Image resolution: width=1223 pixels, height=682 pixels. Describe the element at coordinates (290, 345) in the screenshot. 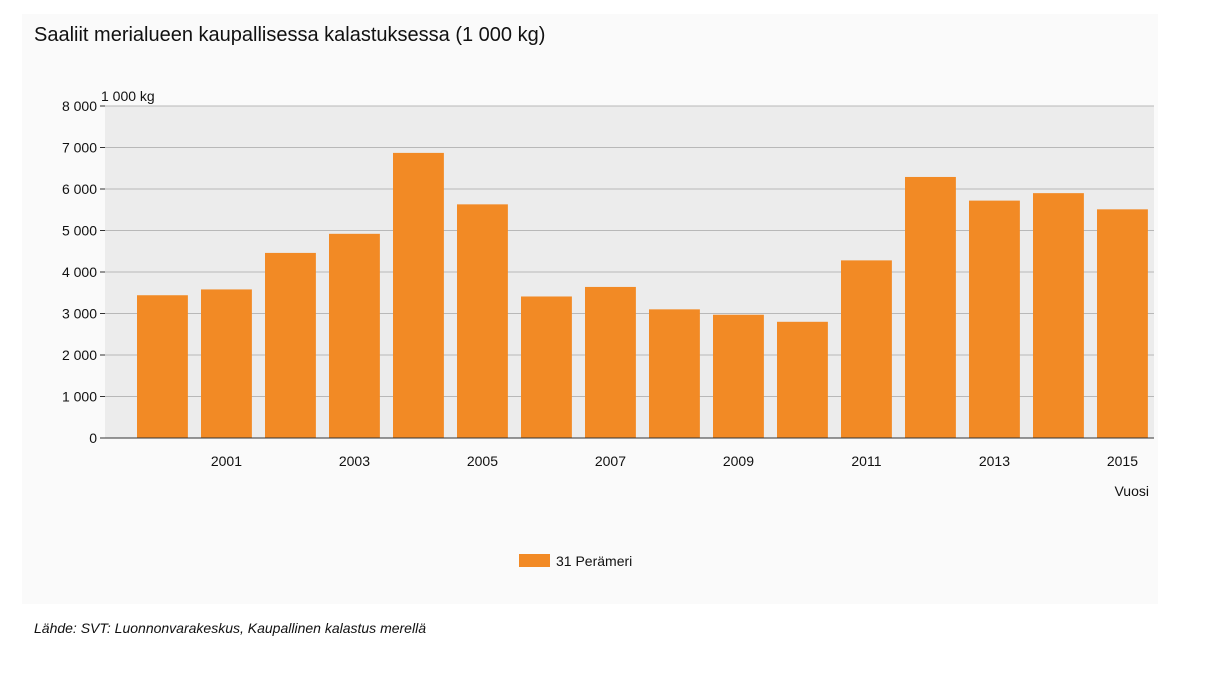

I see `bar-2002` at that location.